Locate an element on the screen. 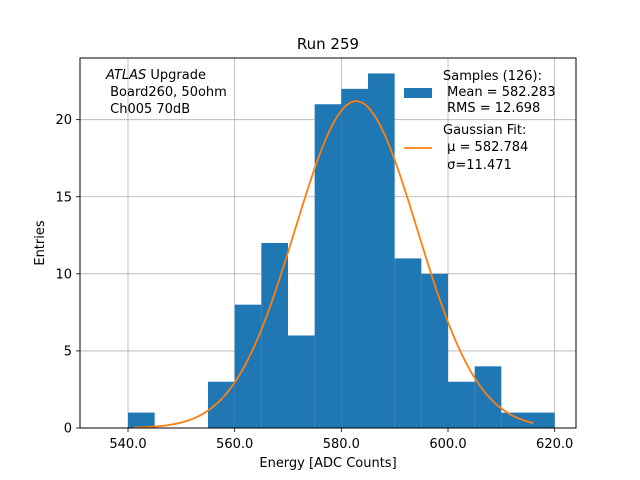 The height and width of the screenshot is (480, 640). y-tick-label: 5 is located at coordinates (68, 351).